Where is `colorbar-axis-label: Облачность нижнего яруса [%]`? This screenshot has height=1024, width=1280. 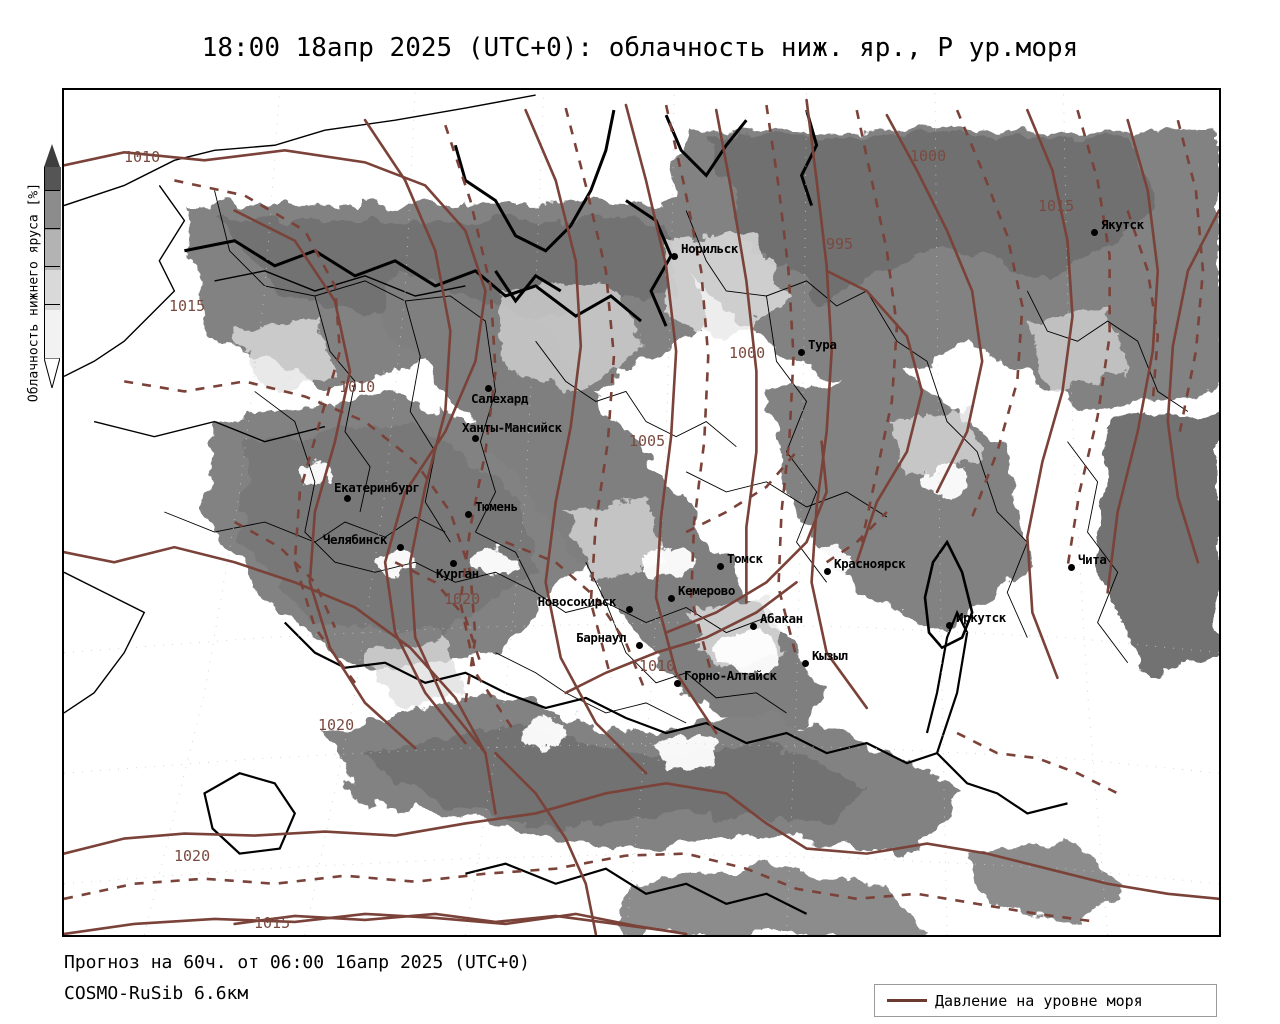 colorbar-axis-label: Облачность нижнего яруса [%] is located at coordinates (34, 292).